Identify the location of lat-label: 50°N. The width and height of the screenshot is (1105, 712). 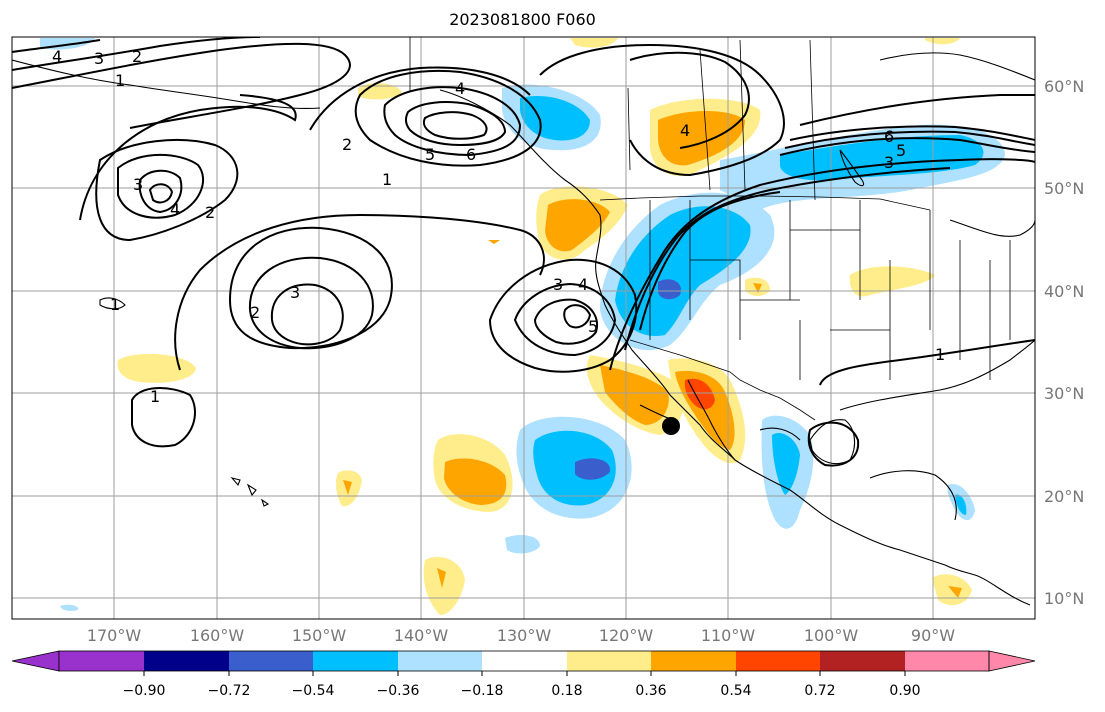
(1064, 188).